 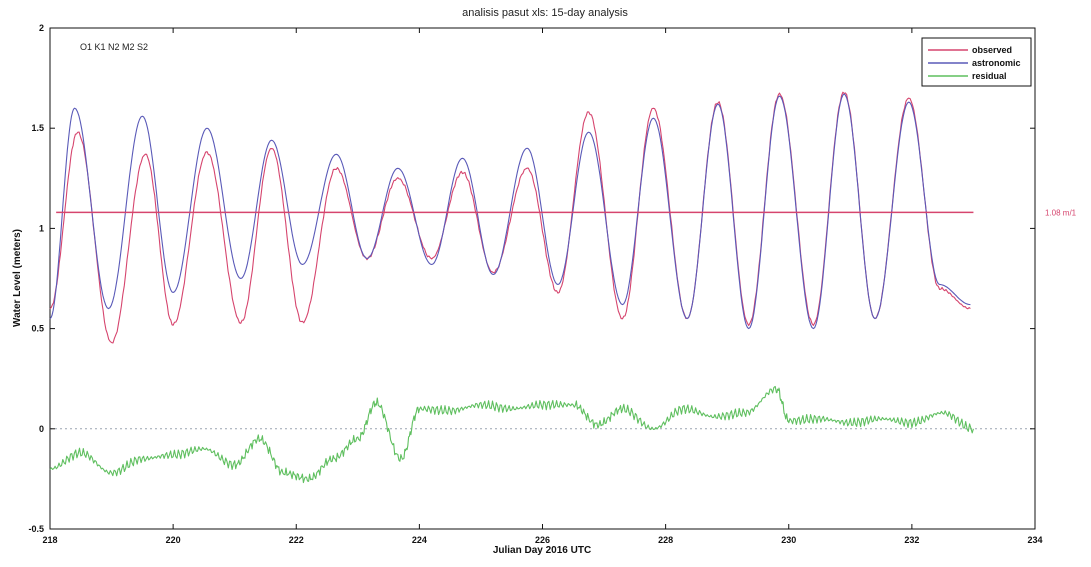 I want to click on y-tick-label: 1, so click(x=41, y=228).